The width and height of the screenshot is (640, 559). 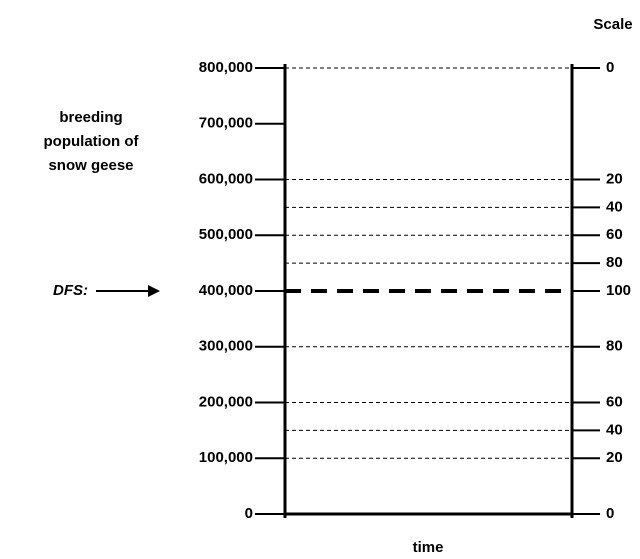 What do you see at coordinates (612, 24) in the screenshot?
I see `scale-label: Scale` at bounding box center [612, 24].